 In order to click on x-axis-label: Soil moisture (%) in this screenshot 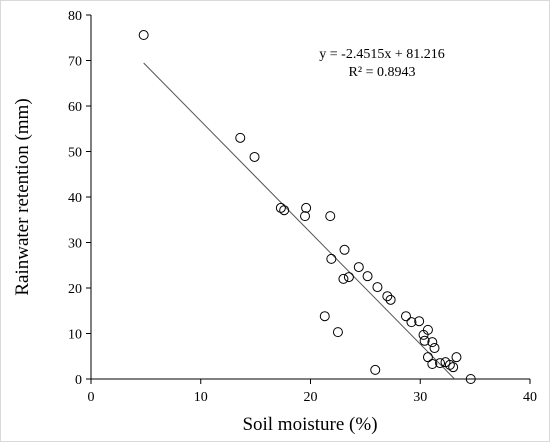, I will do `click(309, 424)`.